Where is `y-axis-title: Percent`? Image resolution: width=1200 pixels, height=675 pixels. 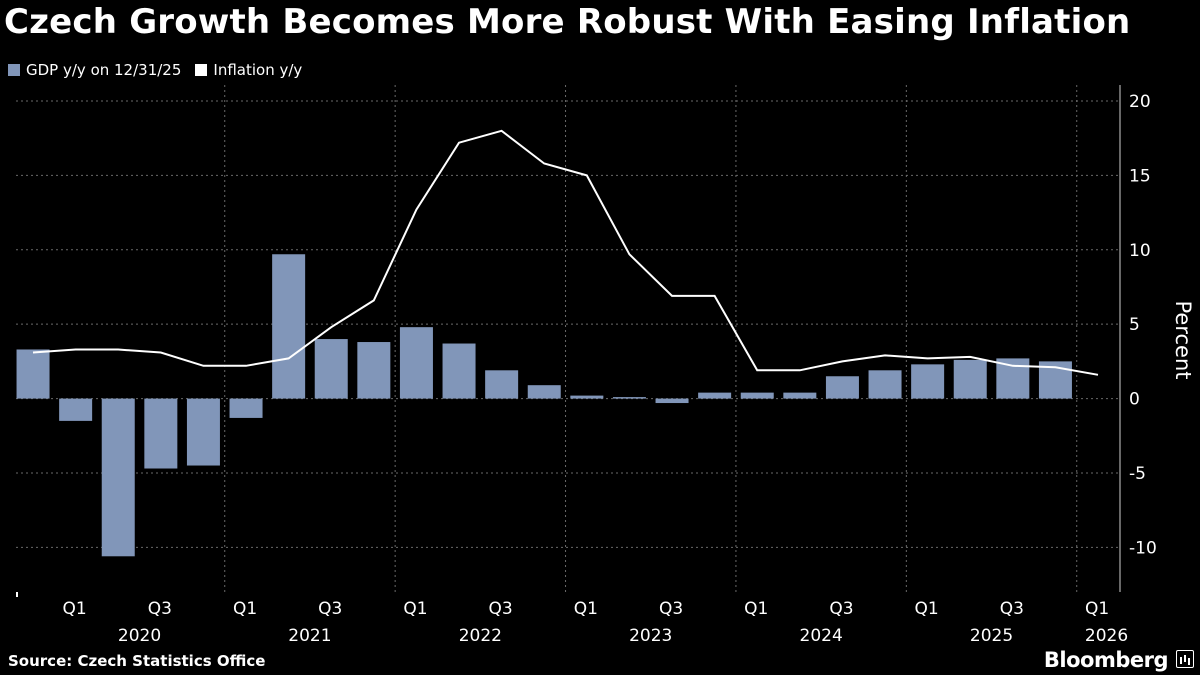
y-axis-title: Percent is located at coordinates (1183, 339).